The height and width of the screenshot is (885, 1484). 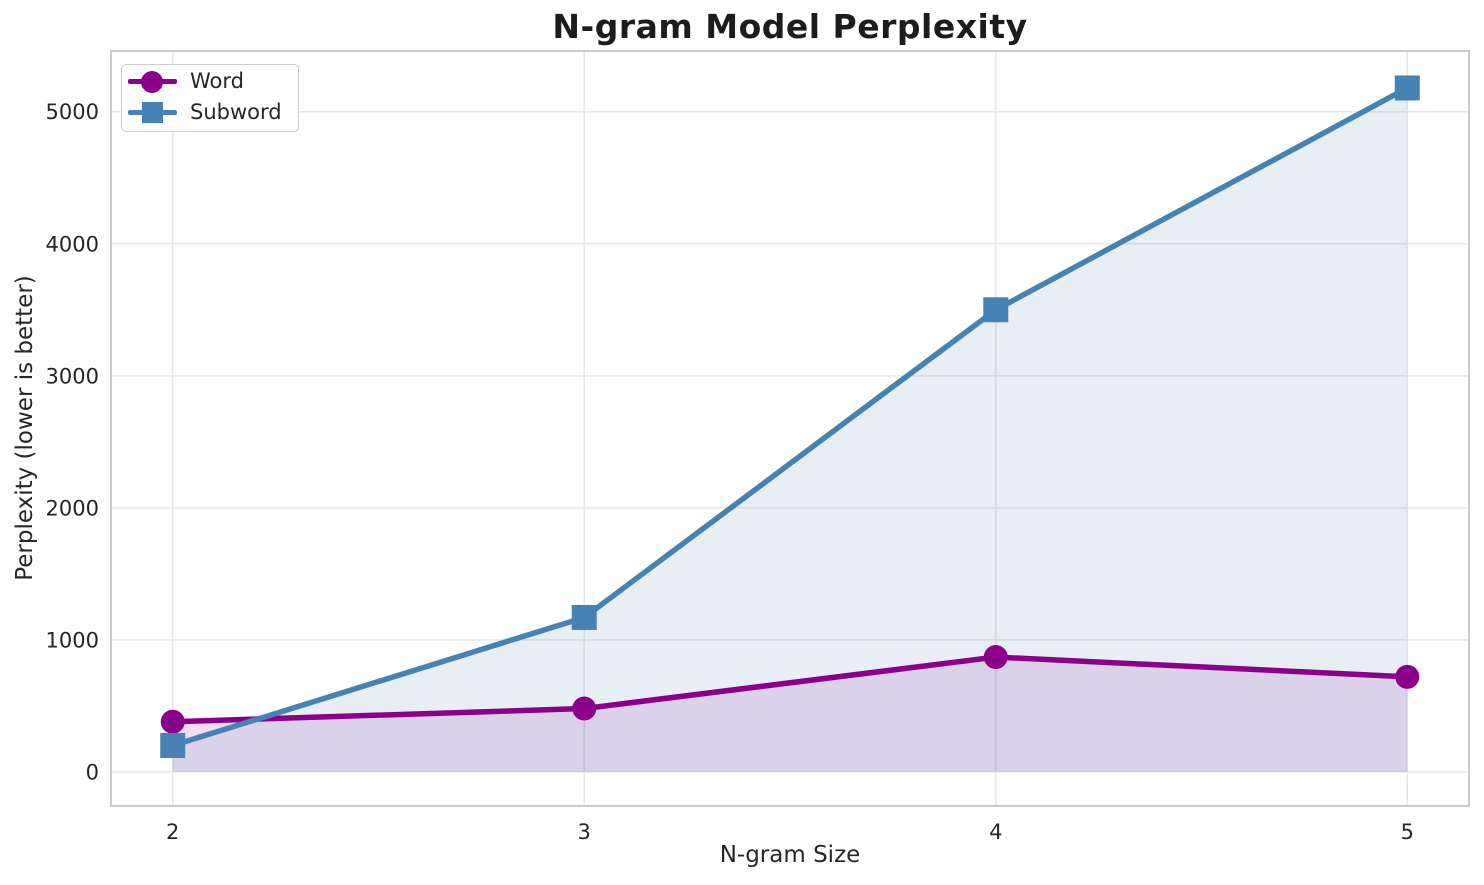 I want to click on y-tick-label: 0, so click(x=92, y=772).